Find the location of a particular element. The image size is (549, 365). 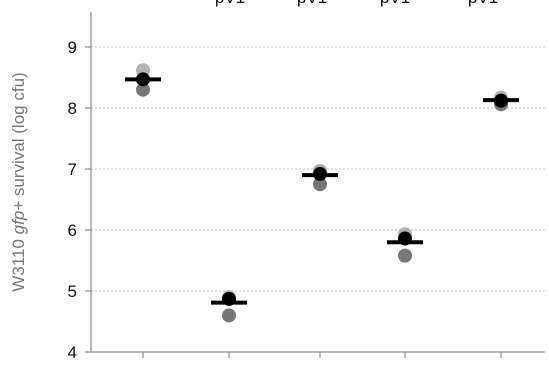

point-group3-rep3 is located at coordinates (320, 184).